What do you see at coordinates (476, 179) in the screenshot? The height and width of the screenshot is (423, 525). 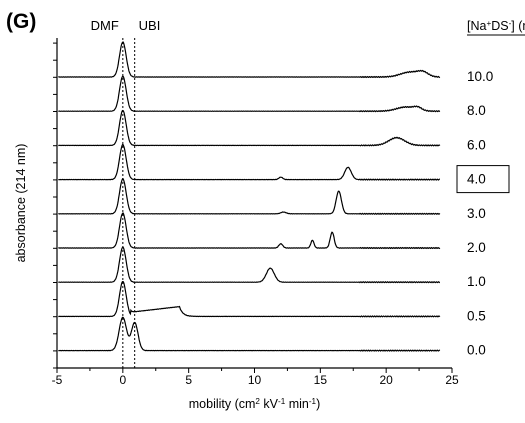 I see `series-label-4-0: 4.0` at bounding box center [476, 179].